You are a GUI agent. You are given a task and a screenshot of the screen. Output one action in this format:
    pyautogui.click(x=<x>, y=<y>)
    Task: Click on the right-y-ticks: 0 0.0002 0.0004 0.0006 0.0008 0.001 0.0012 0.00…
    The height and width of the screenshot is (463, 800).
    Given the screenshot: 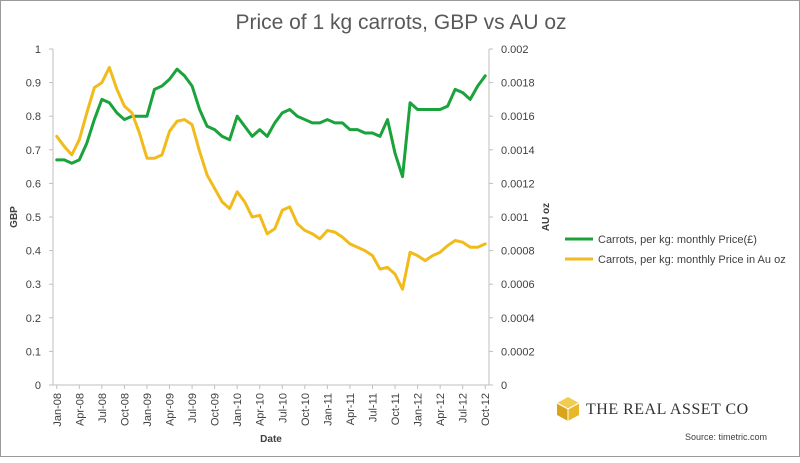 What is the action you would take?
    pyautogui.click(x=512, y=218)
    